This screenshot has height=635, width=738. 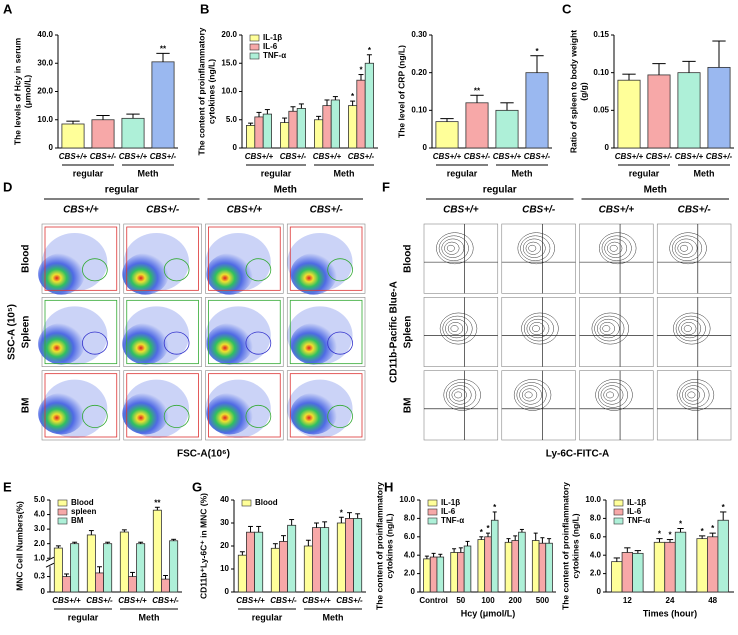 What do you see at coordinates (419, 34) in the screenshot?
I see `y-tick-label: 0.30` at bounding box center [419, 34].